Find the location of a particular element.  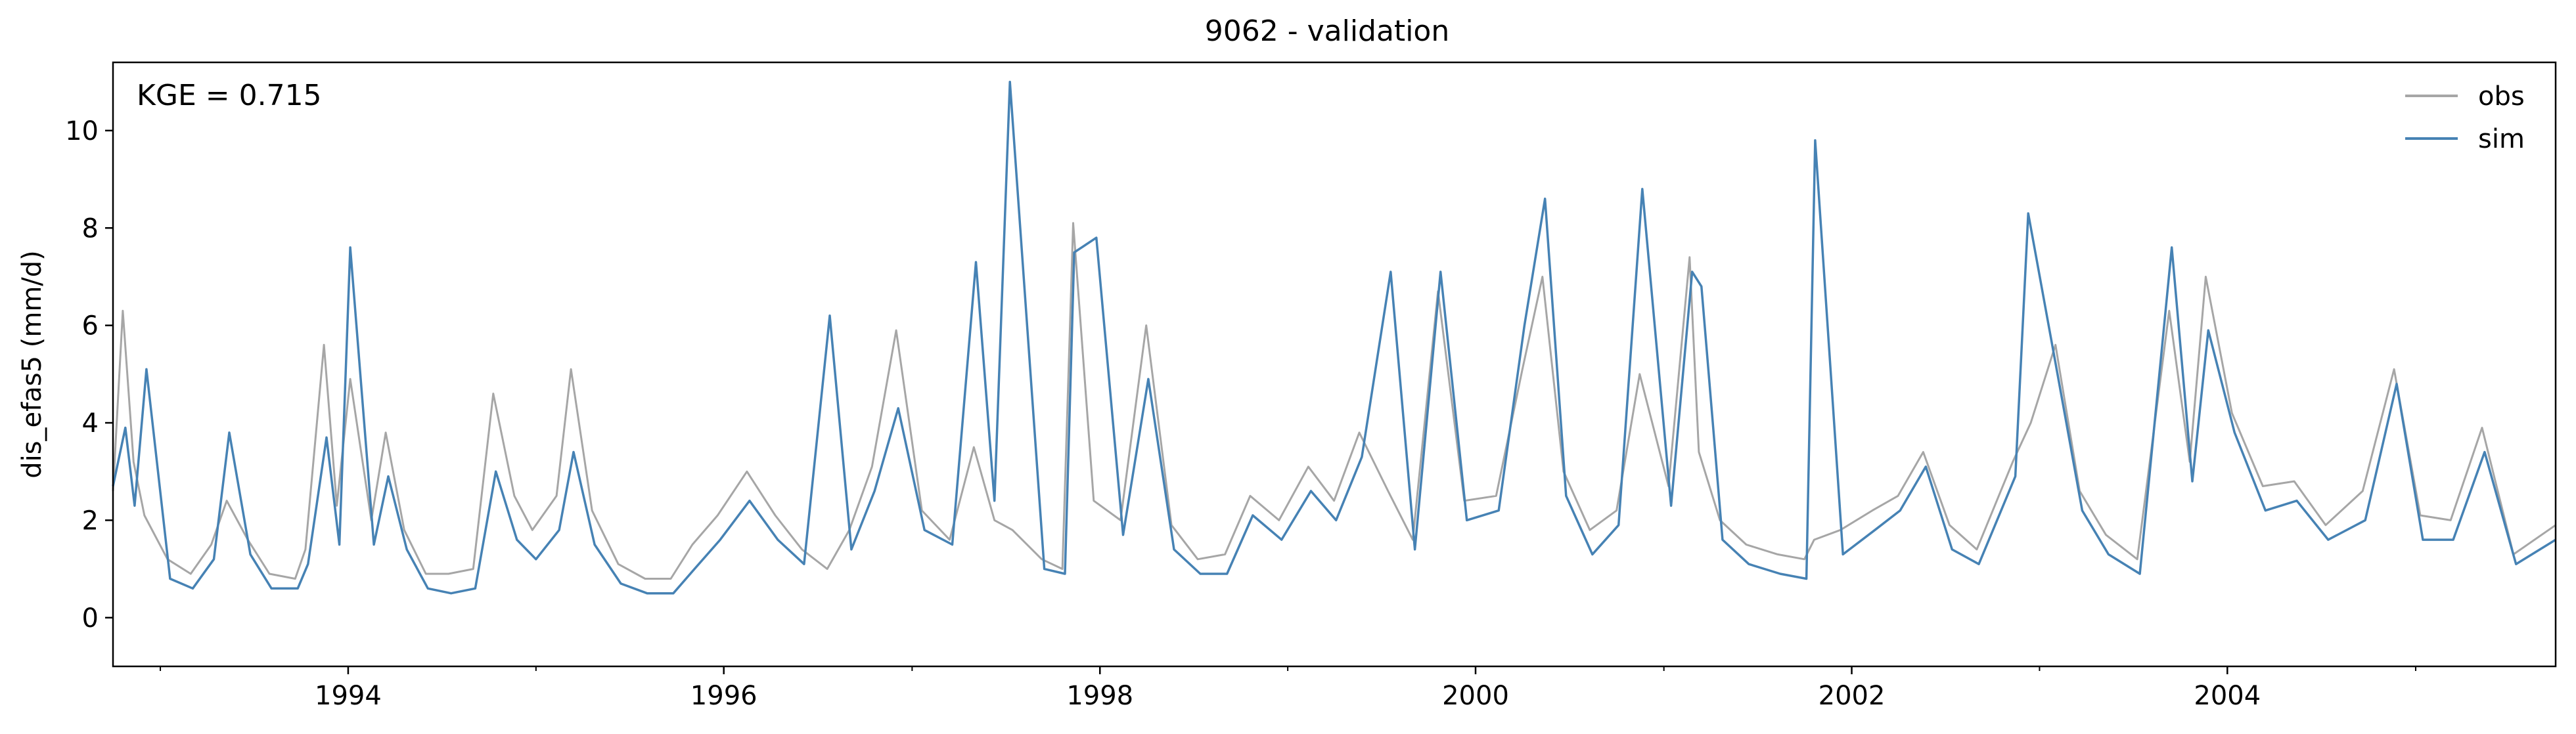

x-tick-label: 2004 is located at coordinates (2227, 696).